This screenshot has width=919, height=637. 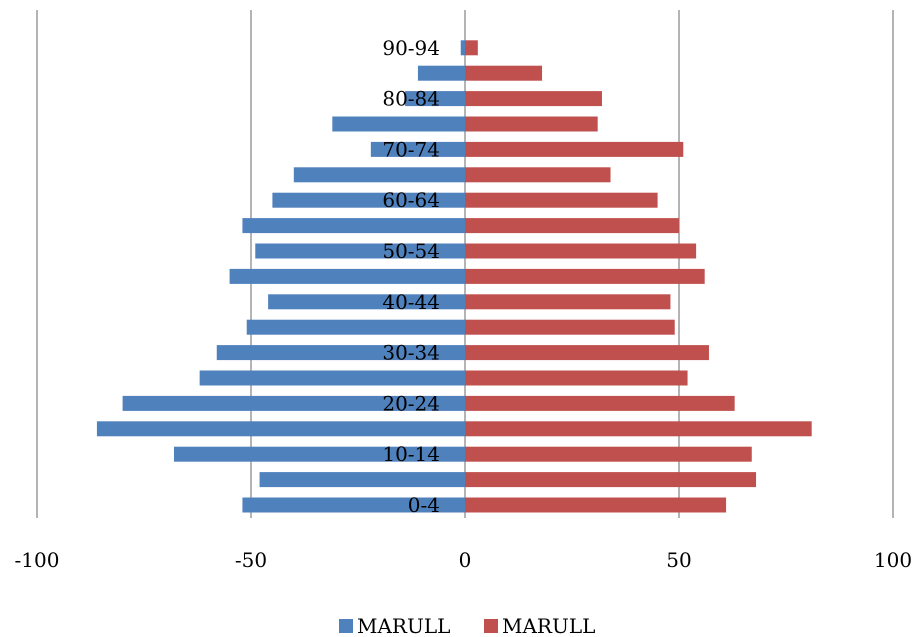 I want to click on x-tick-labels: -100 -50 0 50 100, so click(x=464, y=560).